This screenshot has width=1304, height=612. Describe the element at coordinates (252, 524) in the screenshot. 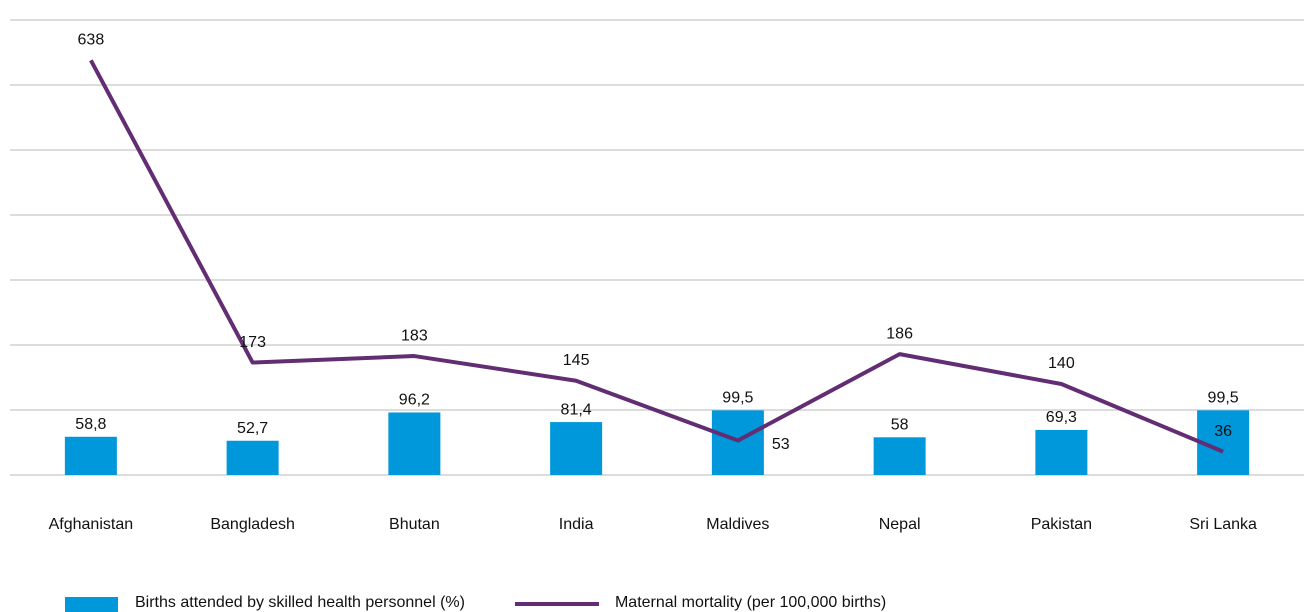

I see `x-tick-label: Bangladesh` at that location.